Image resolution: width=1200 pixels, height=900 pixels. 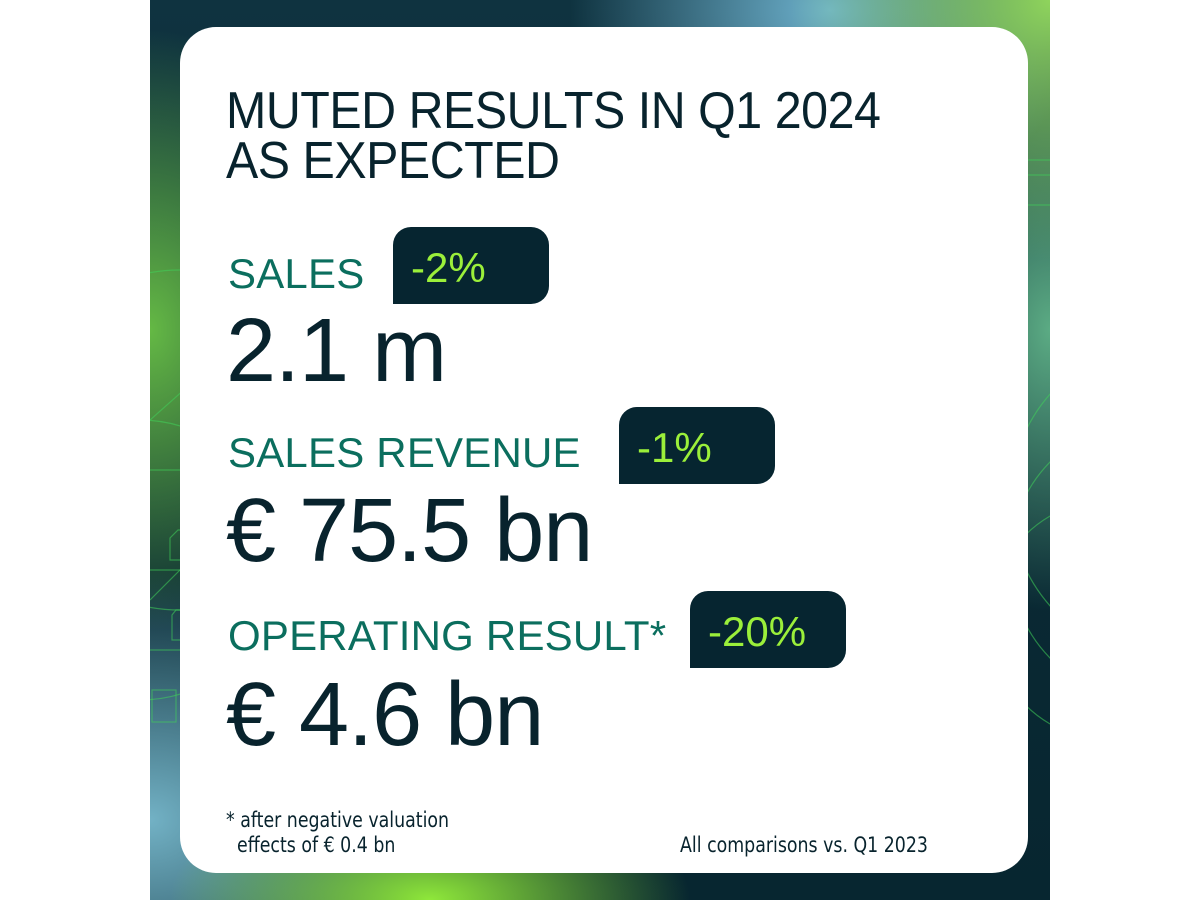 What do you see at coordinates (804, 845) in the screenshot?
I see `comparison-note: All comparisons vs. Q1 2023` at bounding box center [804, 845].